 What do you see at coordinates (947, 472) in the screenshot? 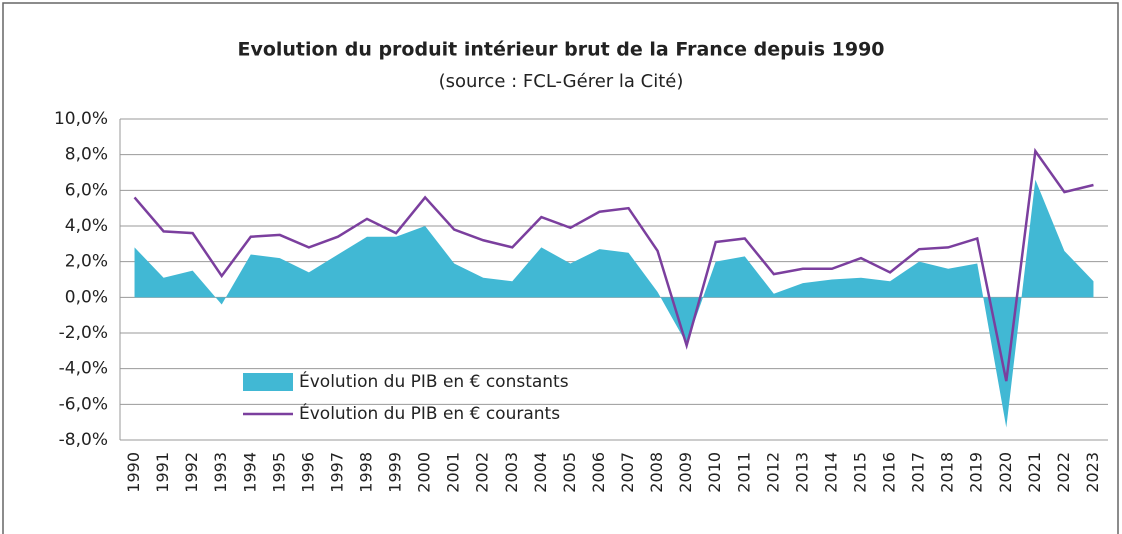
I see `x-tick-label: 2018` at bounding box center [947, 472].